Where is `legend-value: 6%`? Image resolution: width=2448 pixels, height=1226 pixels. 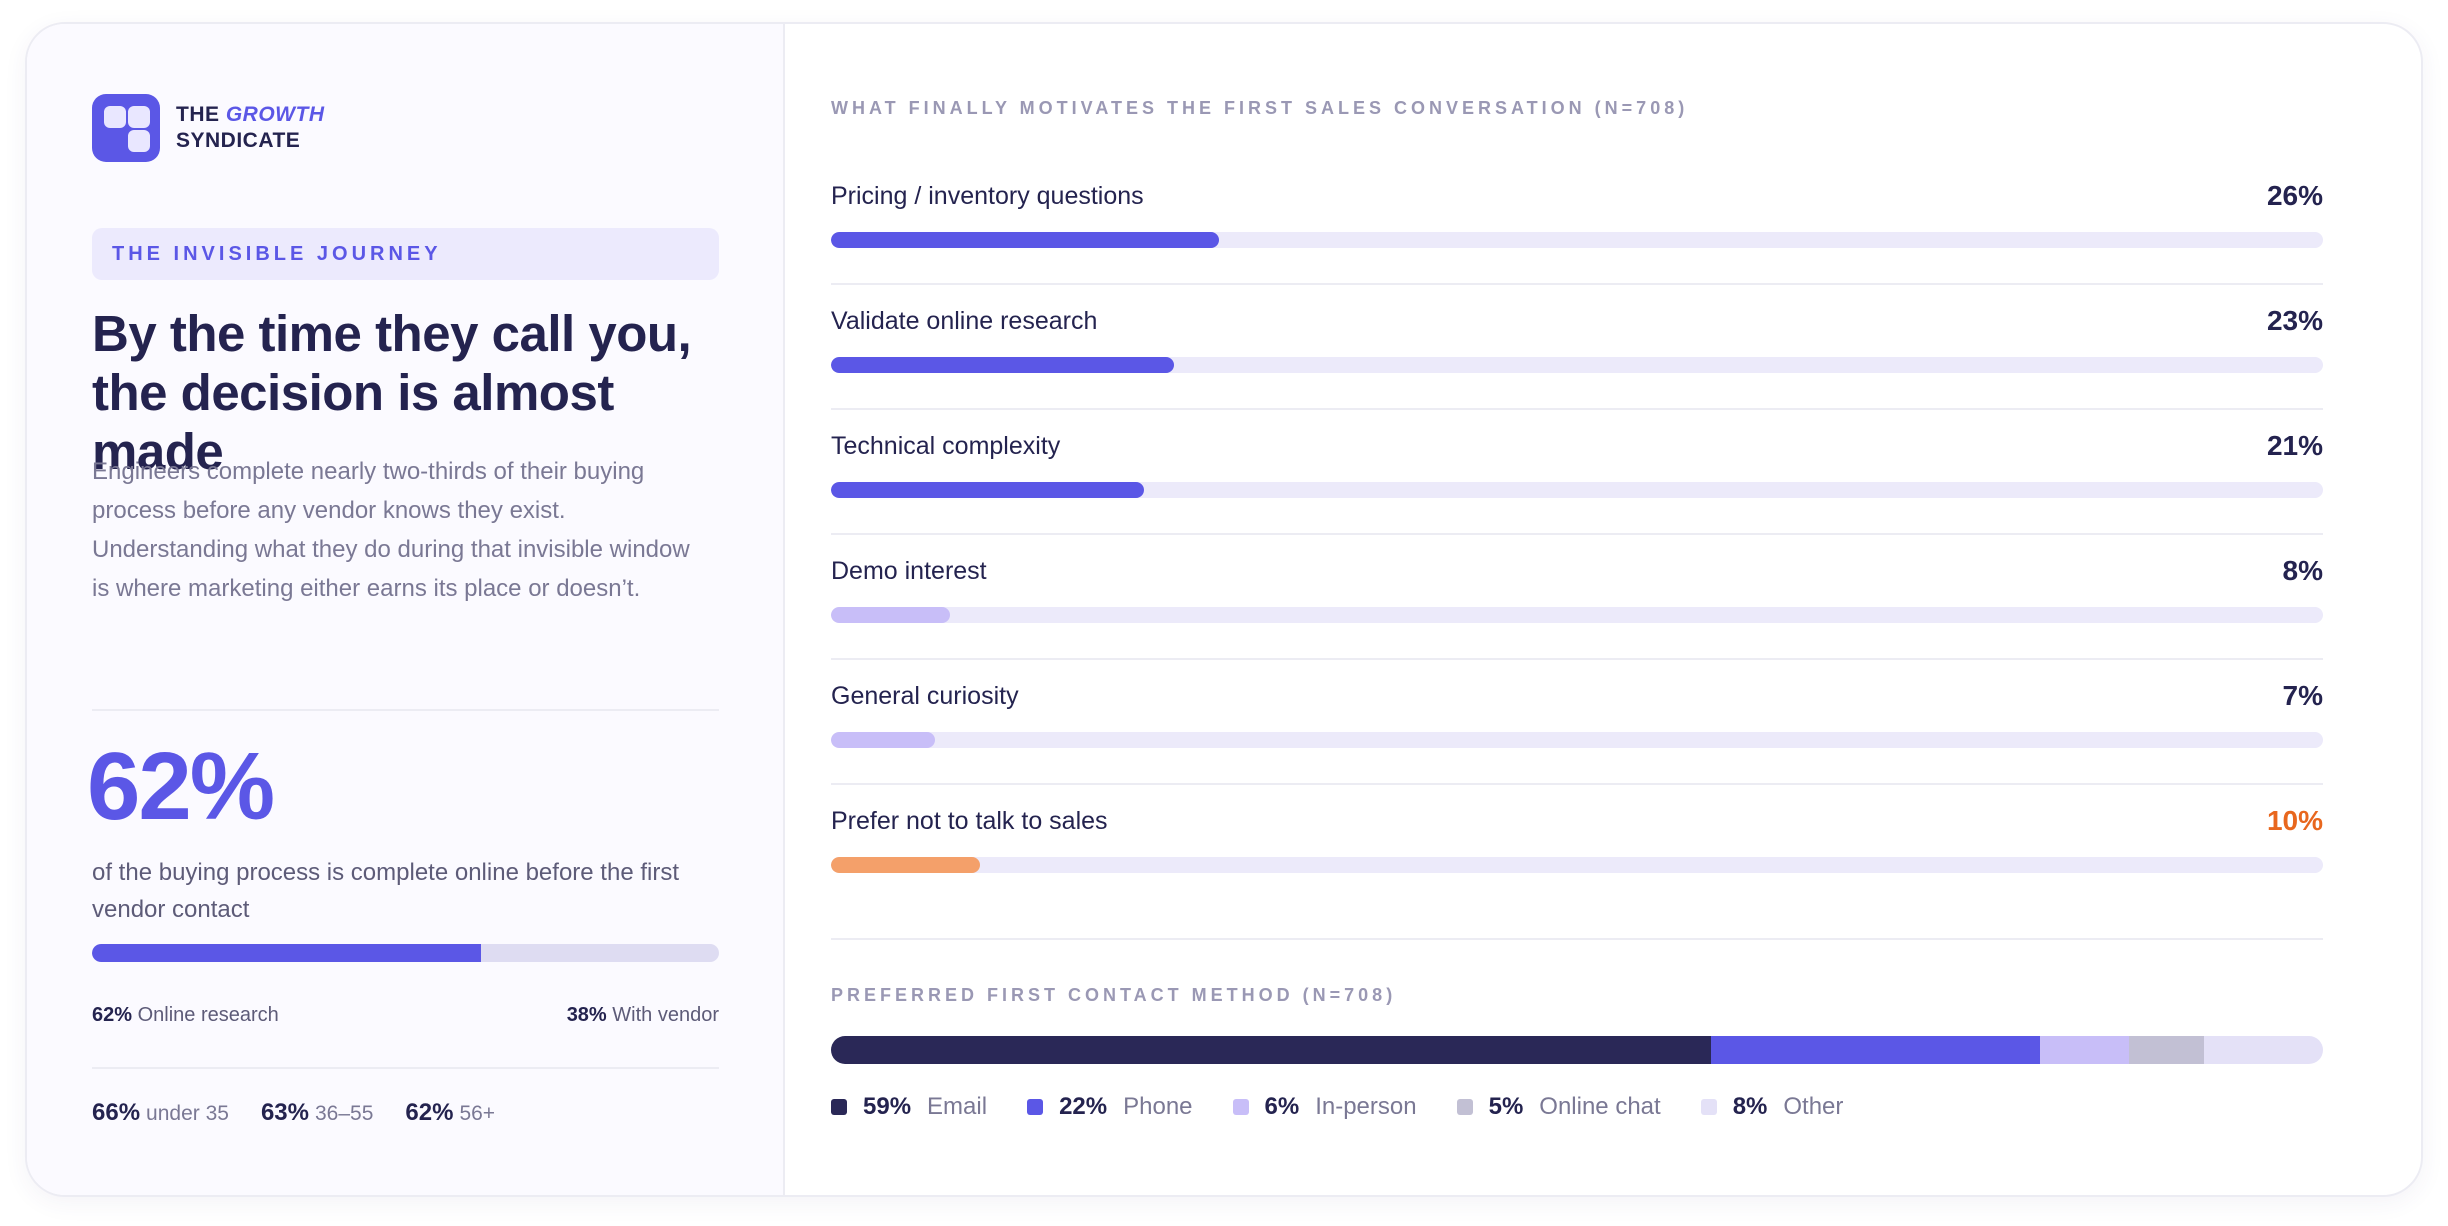
legend-value: 6% is located at coordinates (1282, 1106).